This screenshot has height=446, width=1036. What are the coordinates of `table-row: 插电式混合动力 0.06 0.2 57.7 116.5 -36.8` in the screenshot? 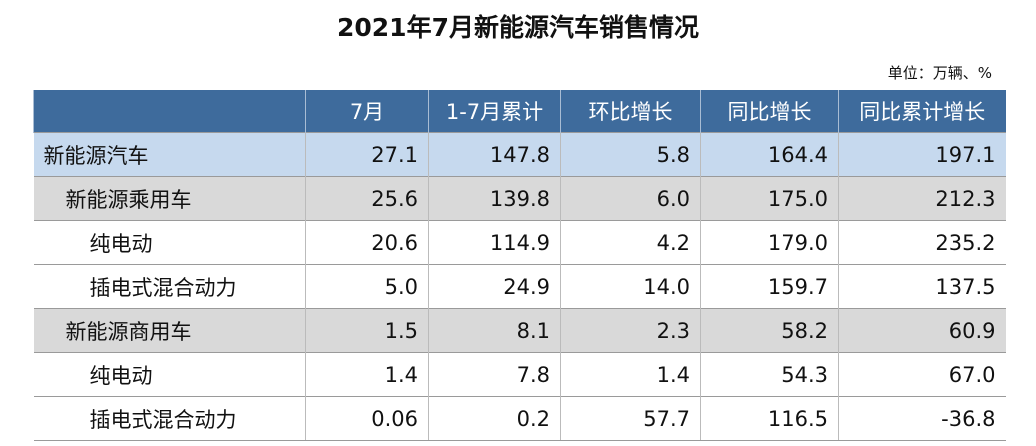 It's located at (519, 418).